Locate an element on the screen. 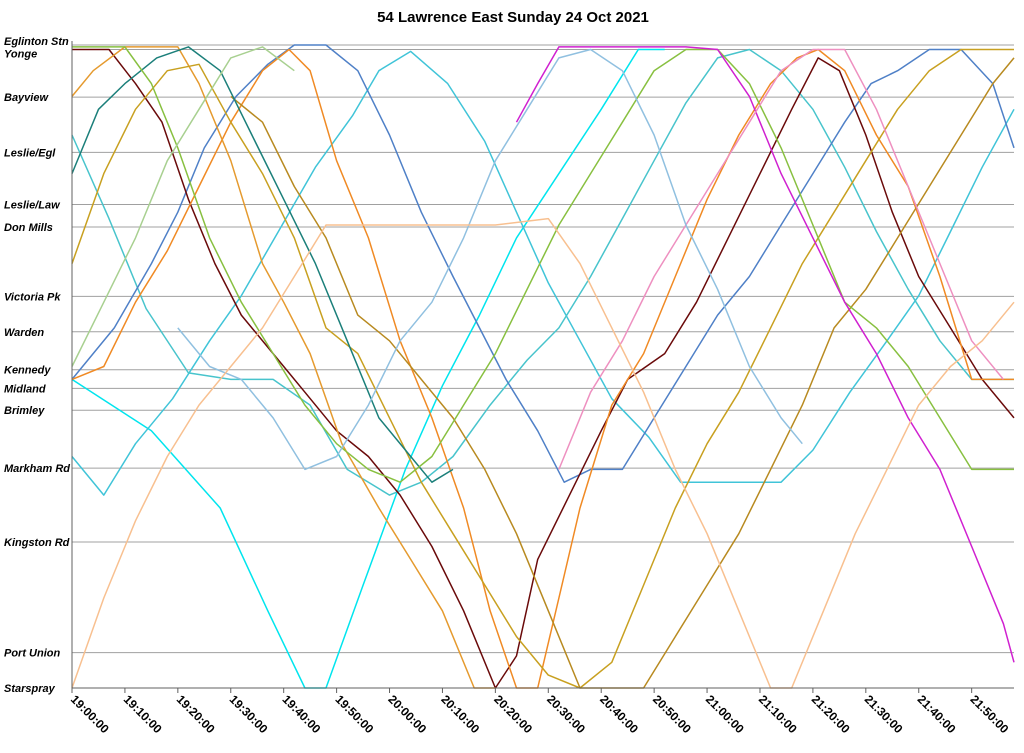 Image resolution: width=1024 pixels, height=753 pixels. stop-label: Yonge is located at coordinates (20, 55).